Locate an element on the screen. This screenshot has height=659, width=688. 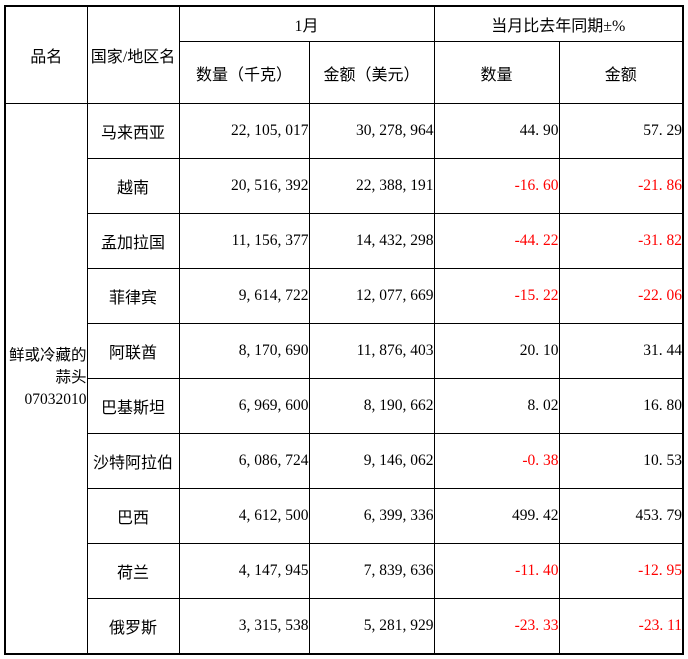
yoy-quantity-cell: -16. 60 is located at coordinates (496, 186).